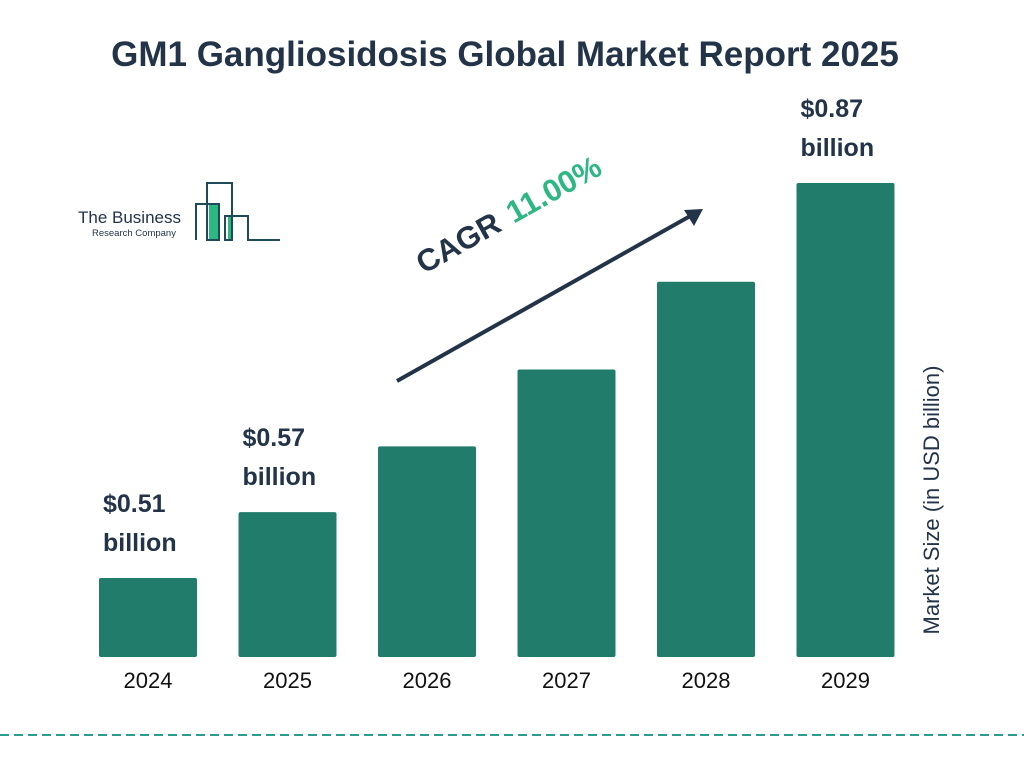  What do you see at coordinates (427, 680) in the screenshot?
I see `x-tick-label: 2026` at bounding box center [427, 680].